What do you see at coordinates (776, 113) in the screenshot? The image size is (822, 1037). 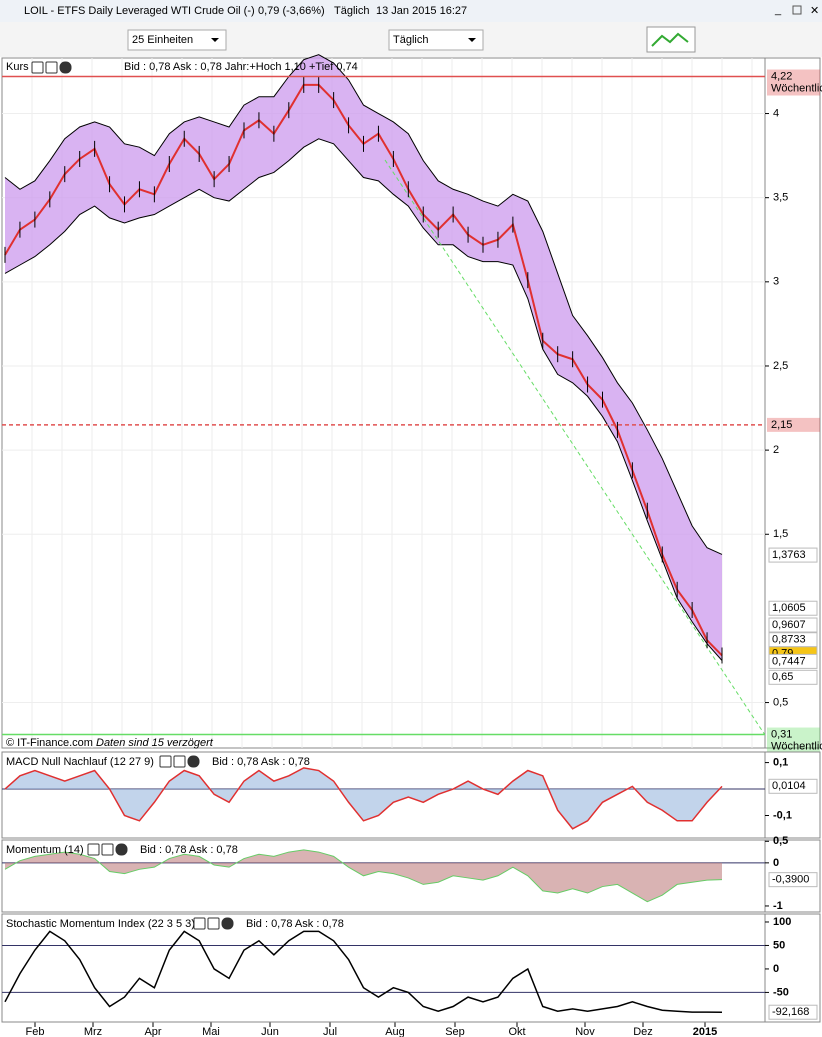 I see `y-tick-label: 4` at bounding box center [776, 113].